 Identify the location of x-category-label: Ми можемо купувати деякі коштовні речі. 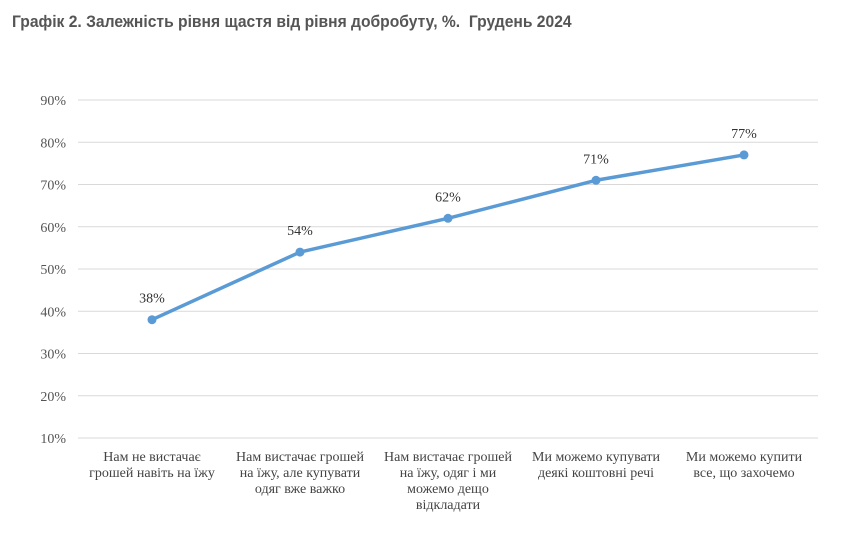
(596, 465).